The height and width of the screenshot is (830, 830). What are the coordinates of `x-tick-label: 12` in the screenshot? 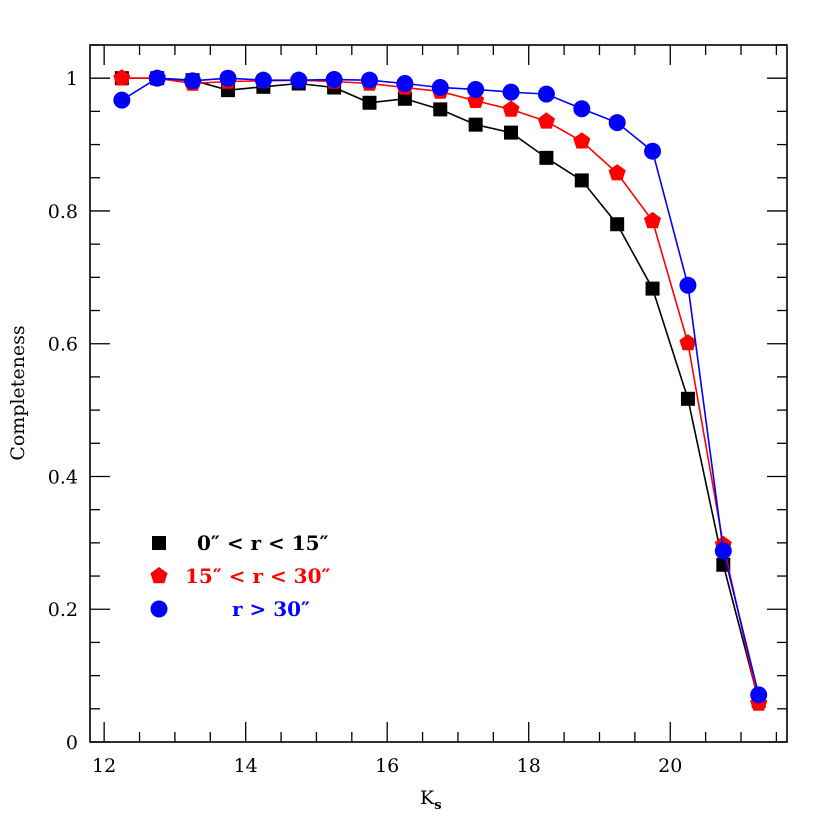 It's located at (104, 766).